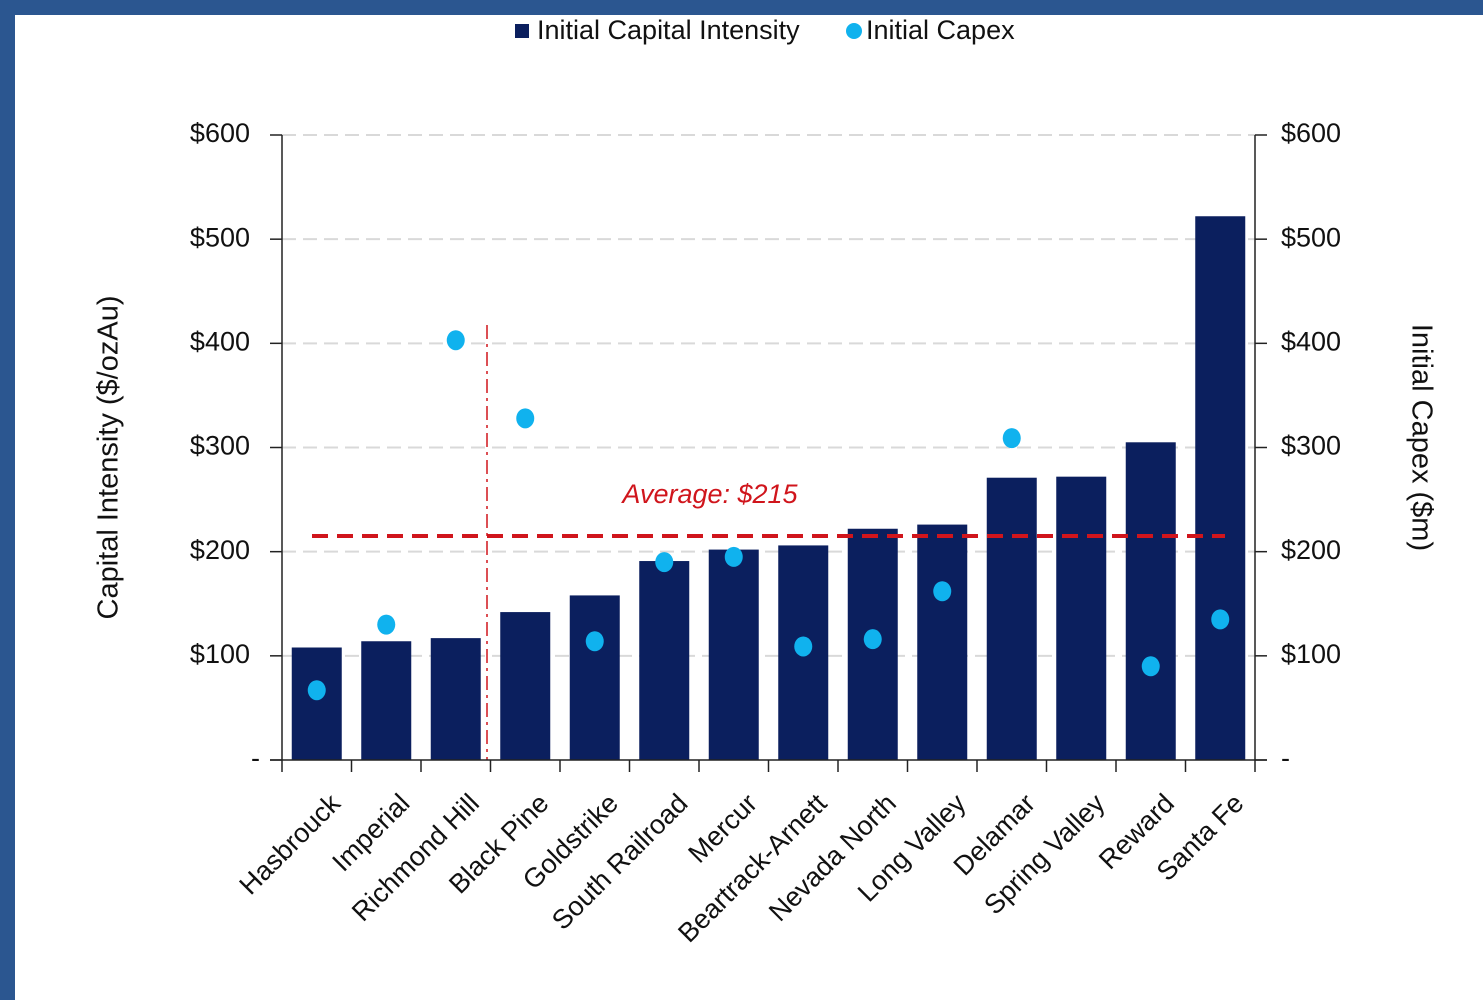  What do you see at coordinates (220, 237) in the screenshot?
I see `y-tick-label: $500` at bounding box center [220, 237].